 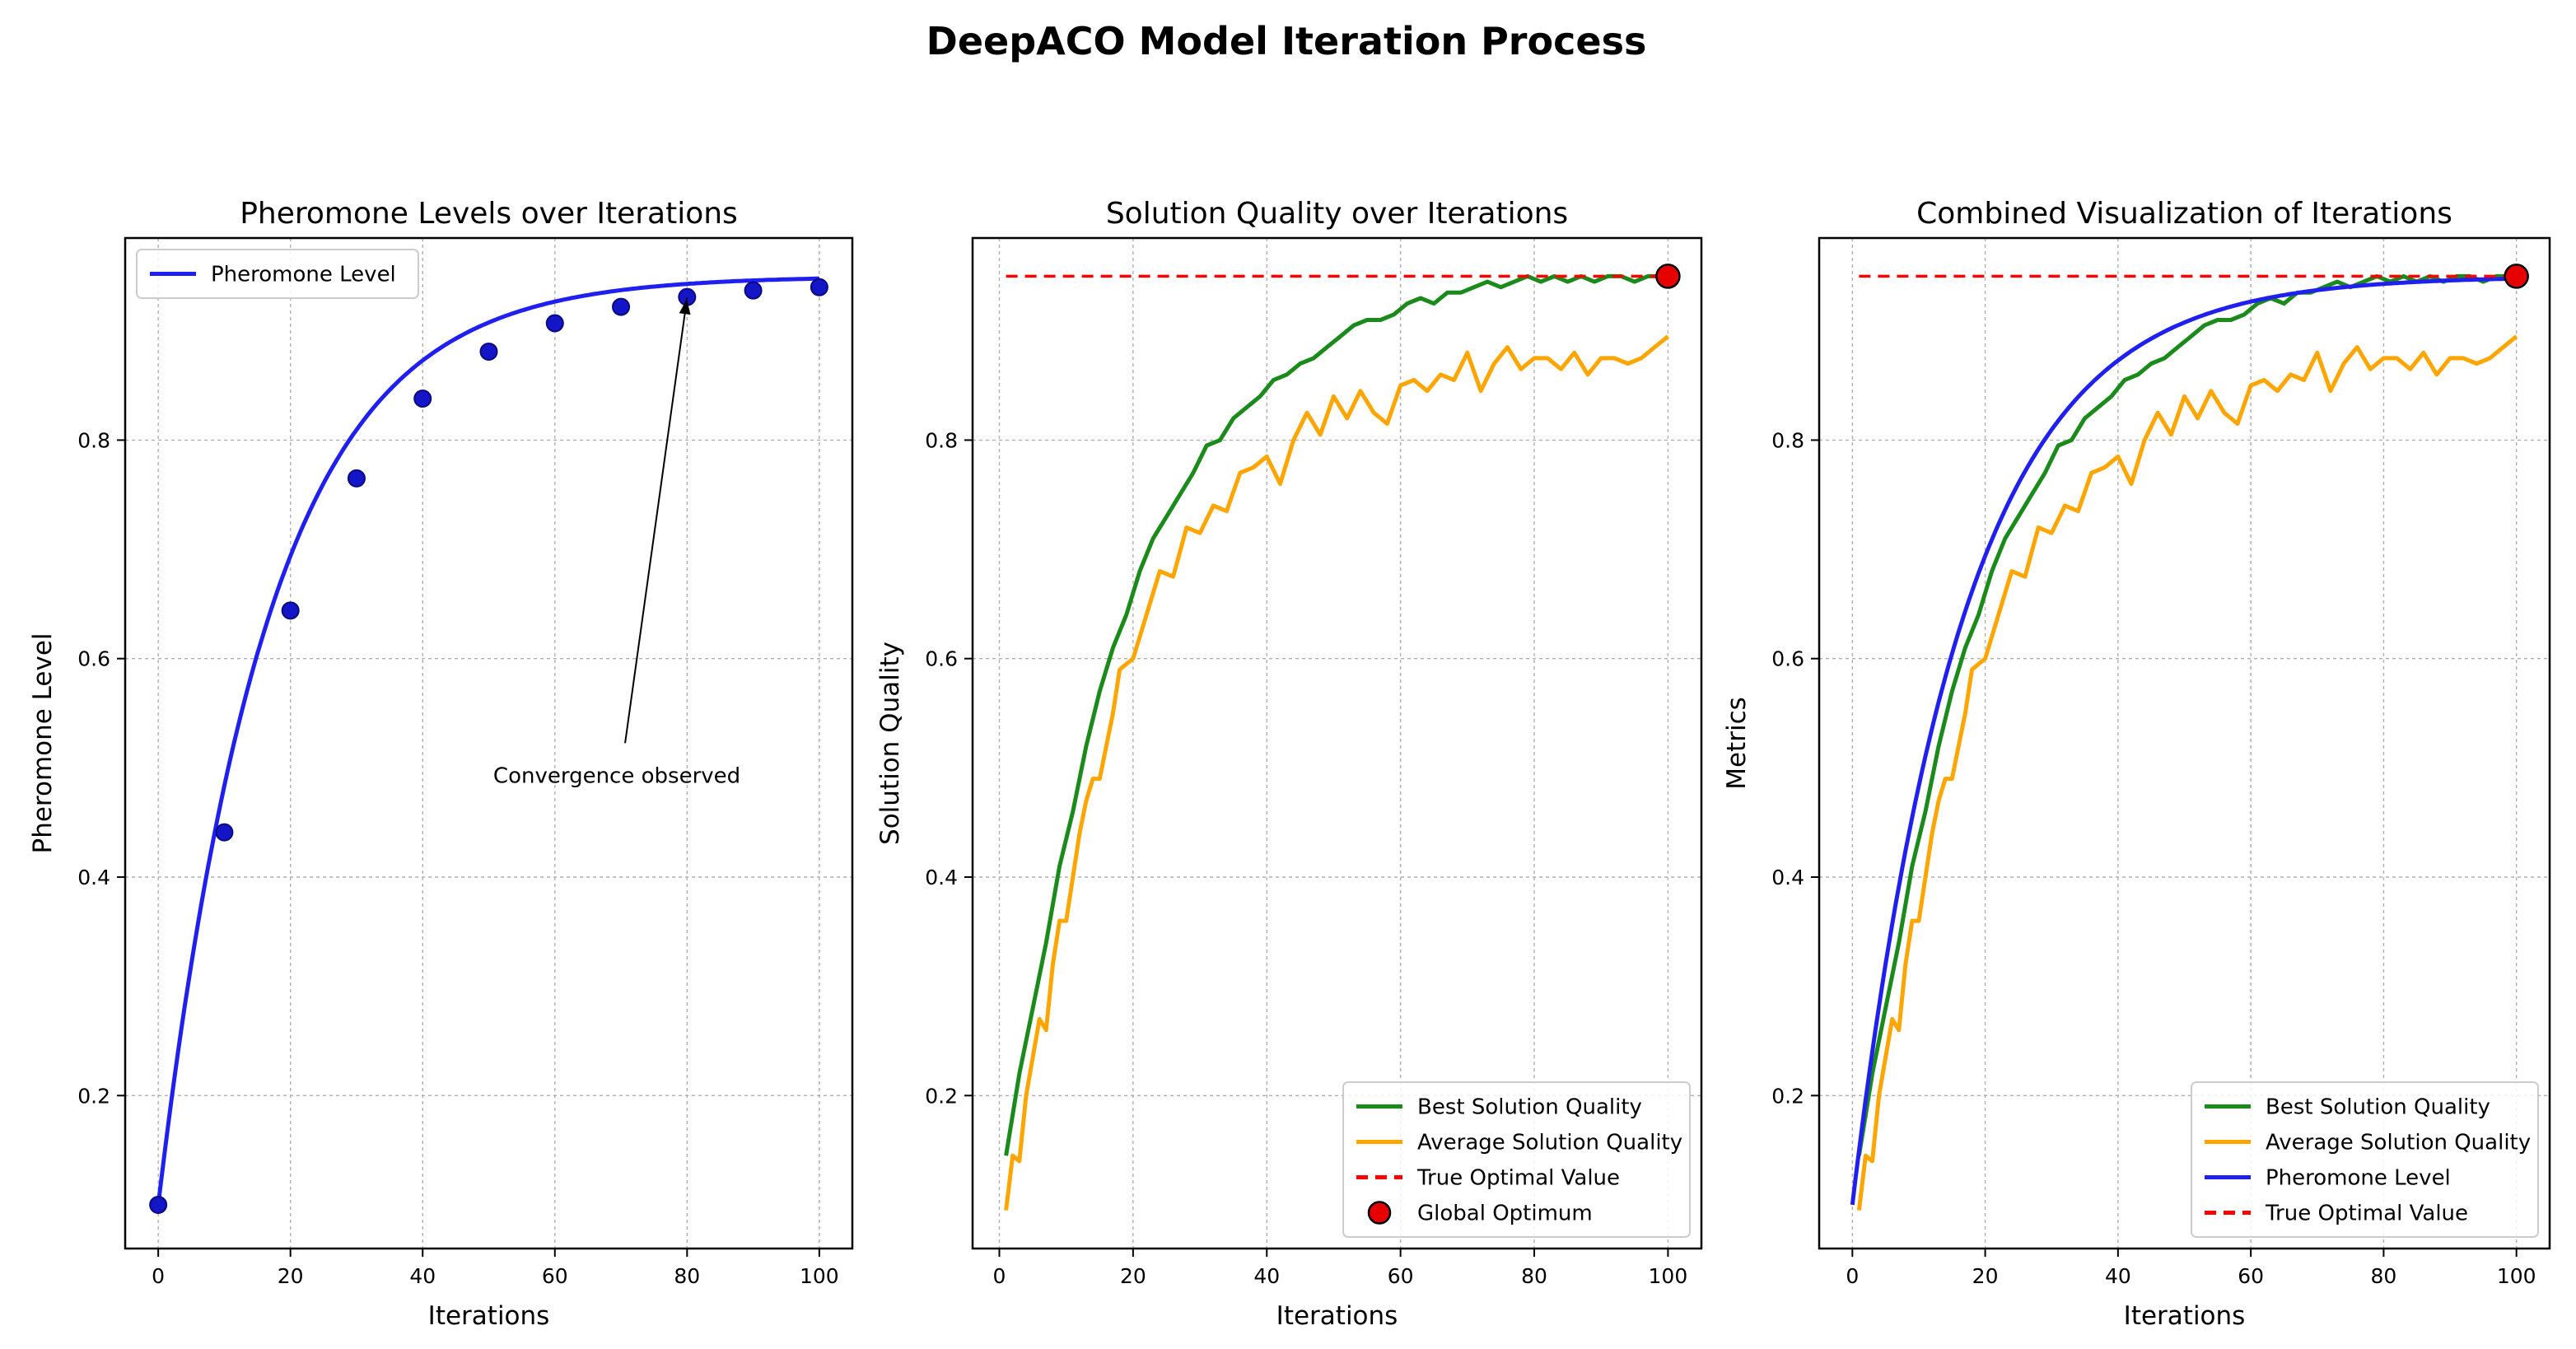 I want to click on subplot-title: Combined Visualization of Iterations, so click(x=2184, y=214).